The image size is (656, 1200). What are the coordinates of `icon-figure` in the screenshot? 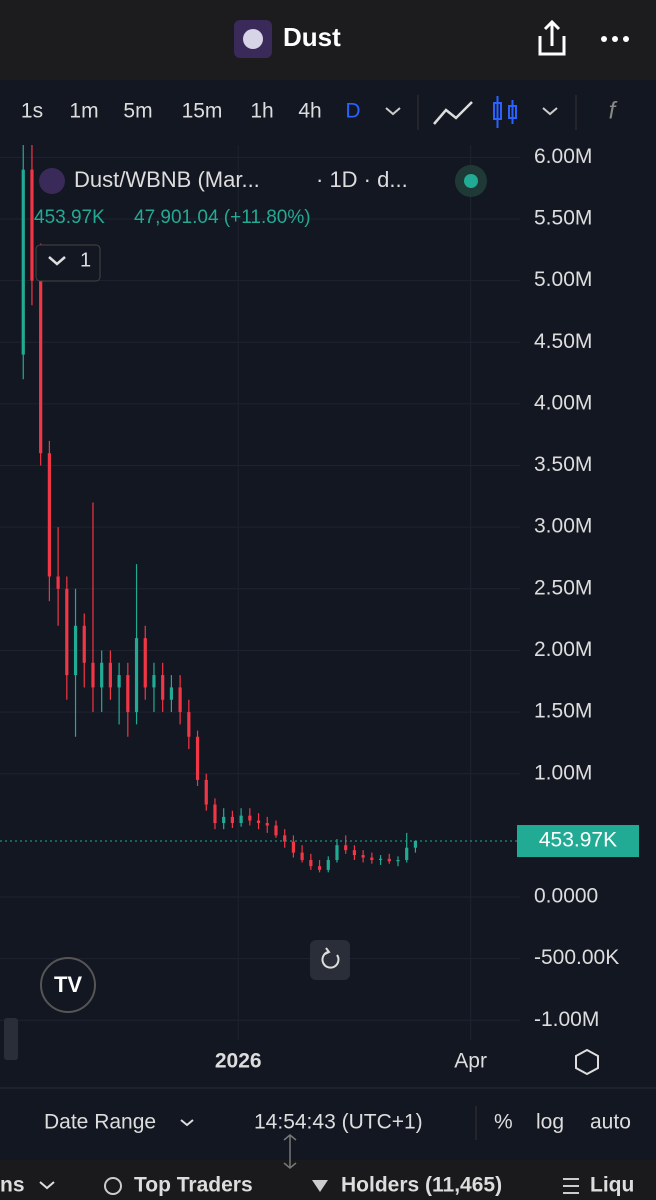 It's located at (253, 39).